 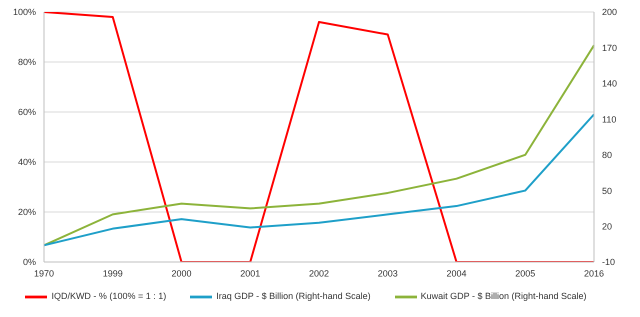 I want to click on x-tick-label: 2005, so click(x=525, y=273).